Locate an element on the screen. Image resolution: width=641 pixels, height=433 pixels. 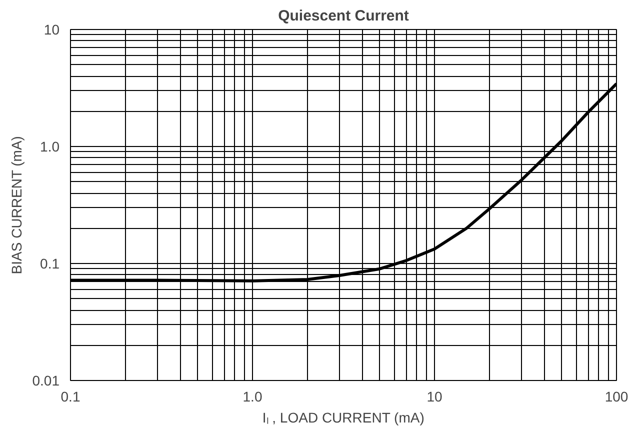
y-tick-label: 0.1 is located at coordinates (50, 264).